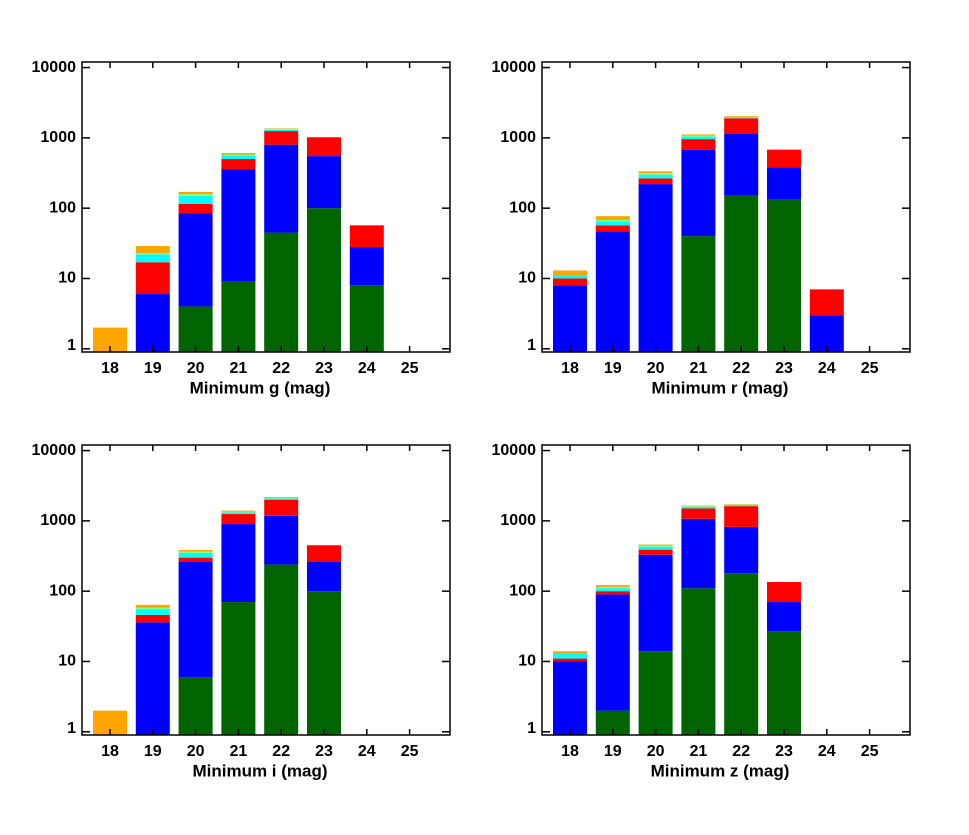  What do you see at coordinates (324, 368) in the screenshot?
I see `x-tick-label: 23` at bounding box center [324, 368].